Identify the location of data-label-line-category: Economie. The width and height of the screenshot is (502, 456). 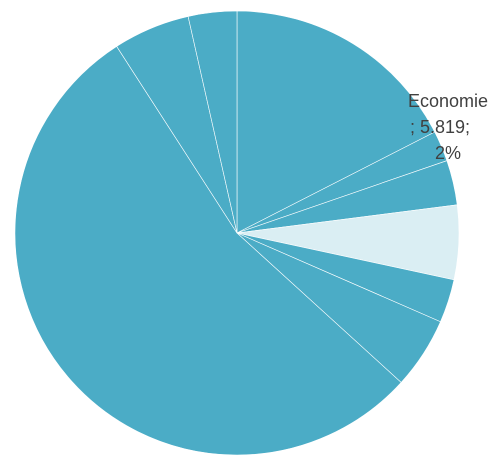
(448, 101).